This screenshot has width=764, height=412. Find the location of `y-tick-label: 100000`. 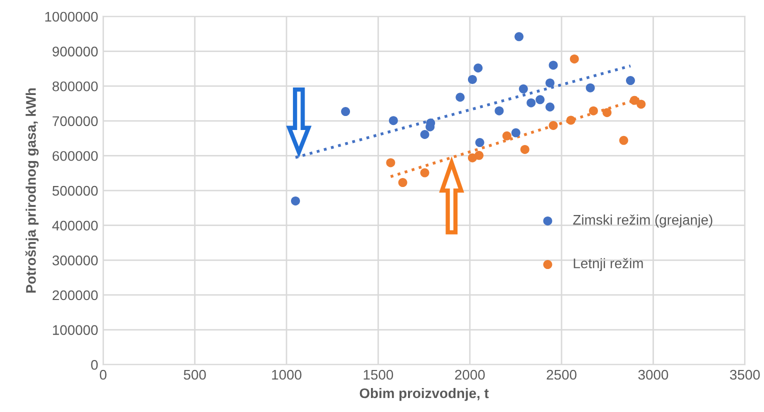

y-tick-label: 100000 is located at coordinates (75, 330).